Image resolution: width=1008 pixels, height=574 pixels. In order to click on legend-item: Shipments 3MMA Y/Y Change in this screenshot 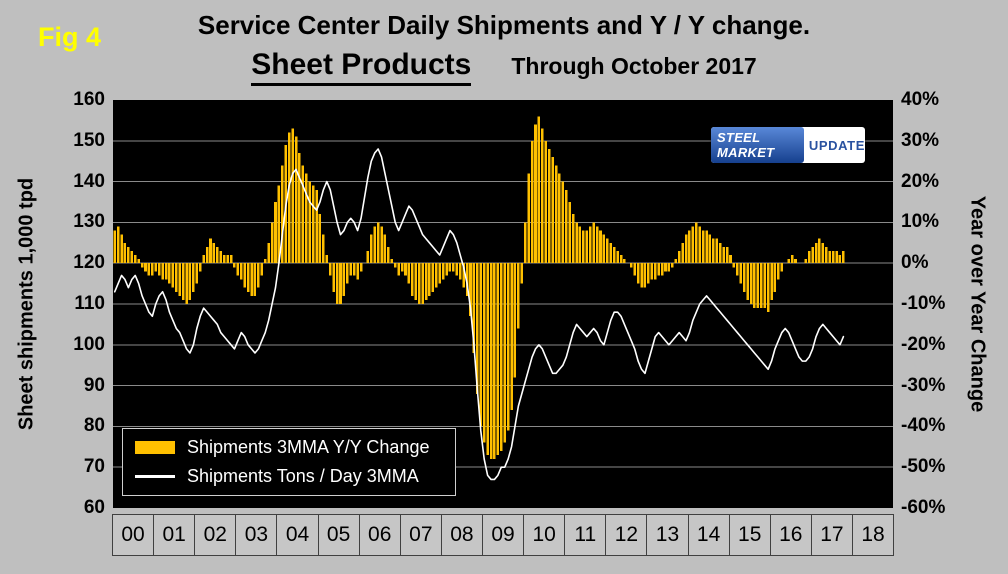, I will do `click(289, 447)`.